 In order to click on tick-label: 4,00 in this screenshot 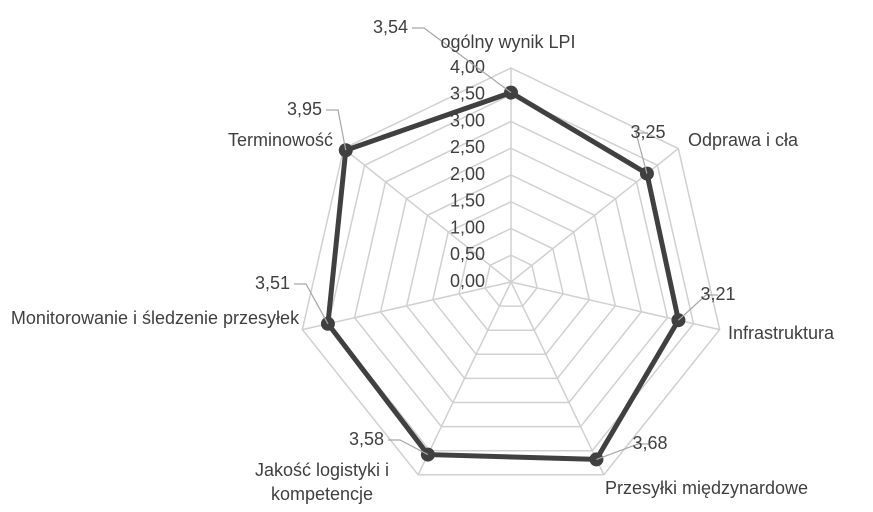, I will do `click(467, 67)`.